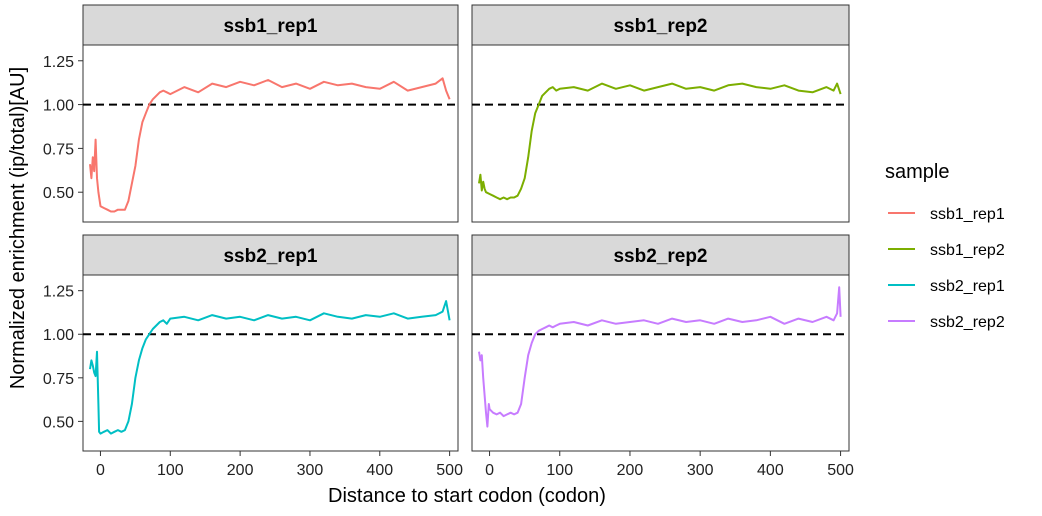  Describe the element at coordinates (270, 145) in the screenshot. I see `series-line-ssb1_rep1` at that location.